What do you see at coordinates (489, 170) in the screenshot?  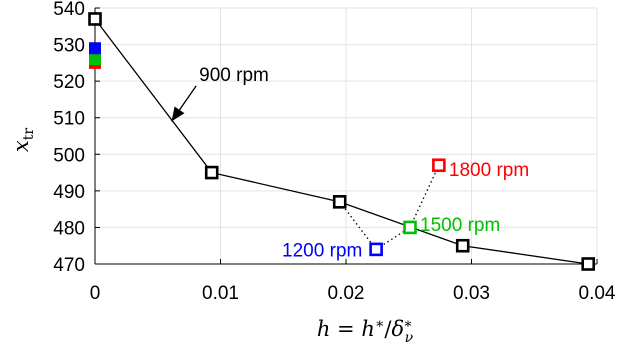 I see `annotation-label: 1800 rpm` at bounding box center [489, 170].